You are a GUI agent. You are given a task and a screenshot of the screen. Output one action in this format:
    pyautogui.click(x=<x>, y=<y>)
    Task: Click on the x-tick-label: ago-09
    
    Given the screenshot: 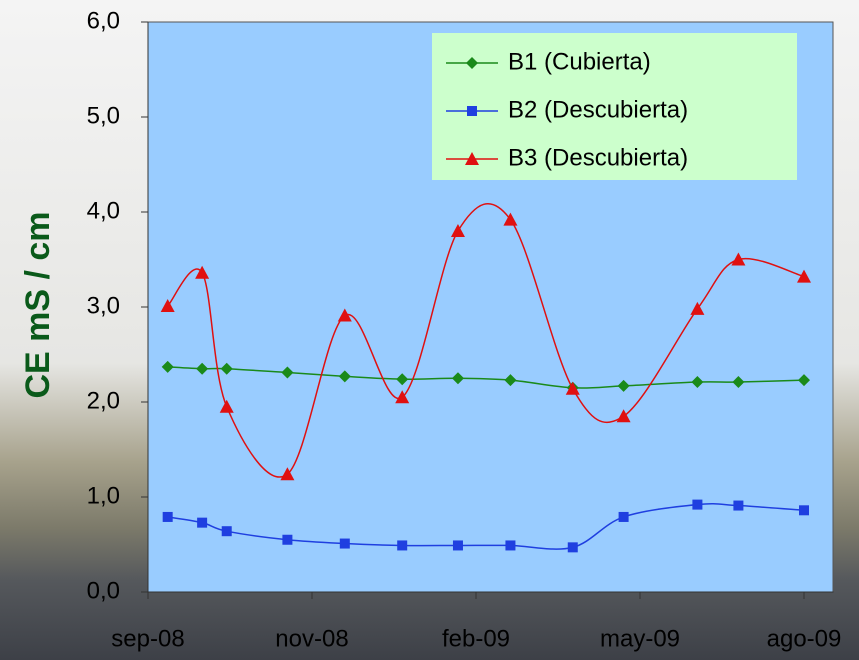 What is the action you would take?
    pyautogui.click(x=804, y=638)
    